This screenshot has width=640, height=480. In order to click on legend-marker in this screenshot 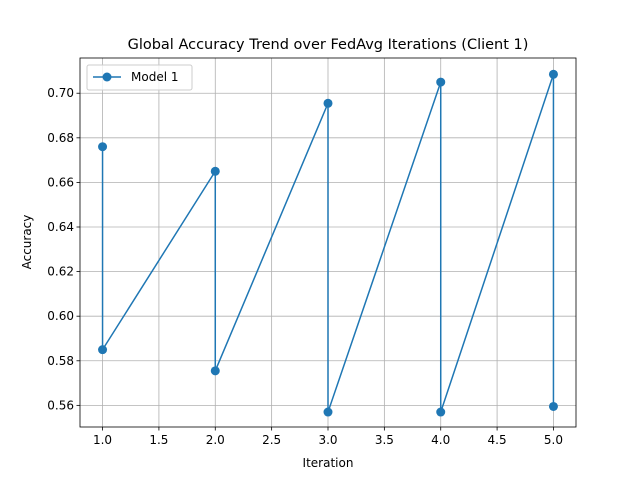, I will do `click(107, 77)`.